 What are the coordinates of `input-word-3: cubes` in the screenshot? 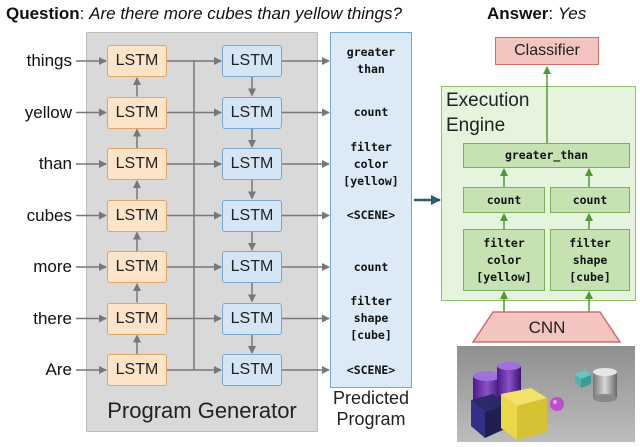 It's located at (49, 215).